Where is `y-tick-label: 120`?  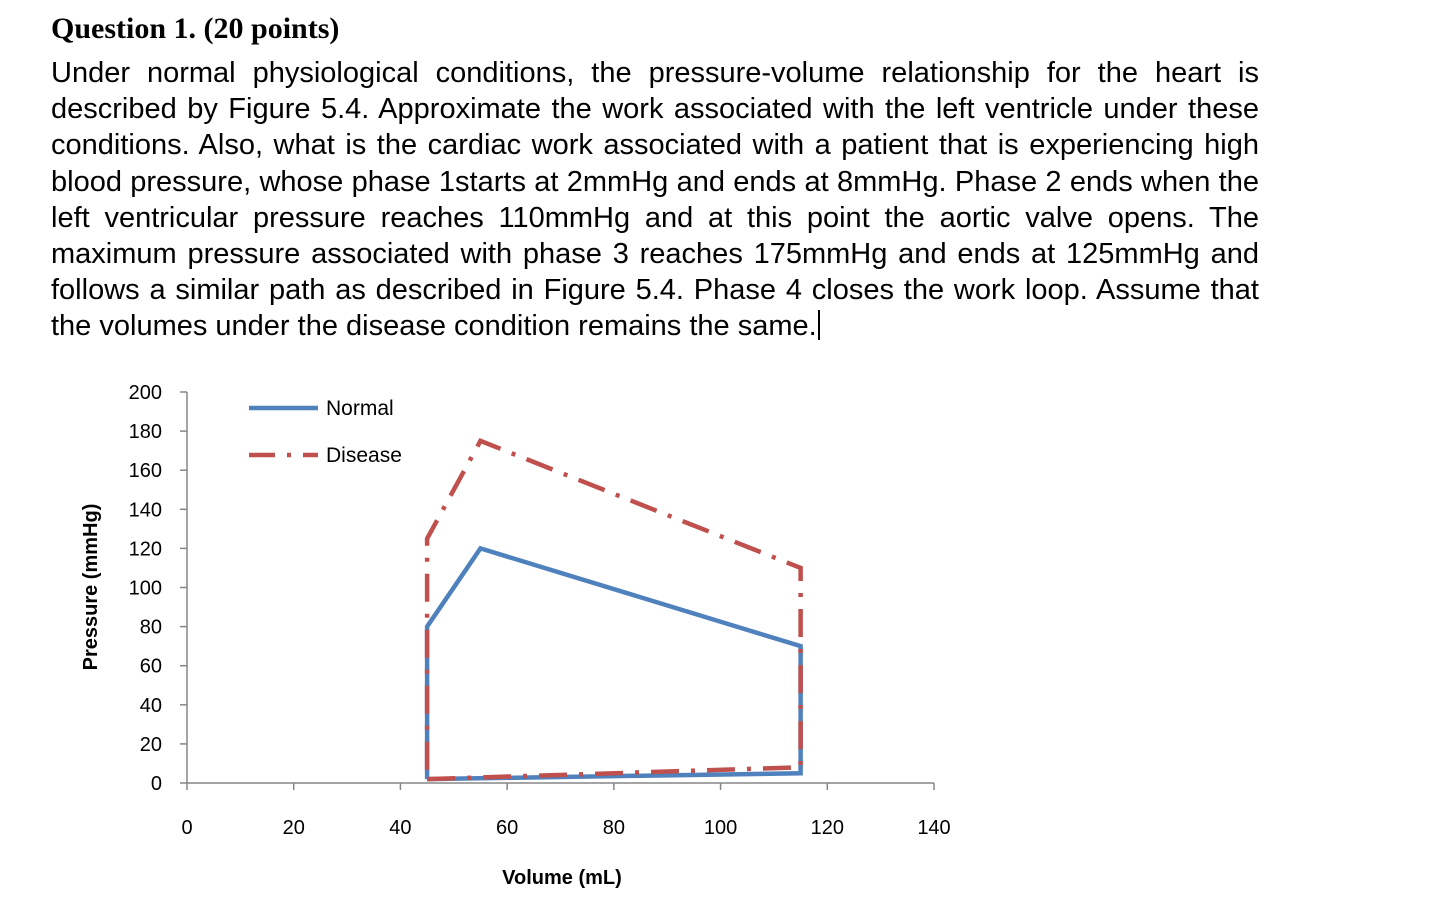 y-tick-label: 120 is located at coordinates (145, 549).